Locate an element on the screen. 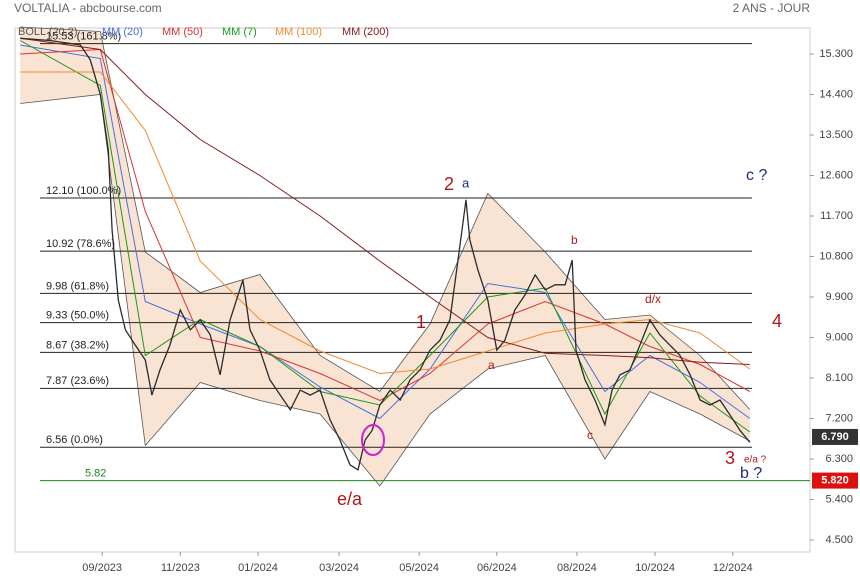 The image size is (860, 585). legend-entry: MM (50) is located at coordinates (182, 32).